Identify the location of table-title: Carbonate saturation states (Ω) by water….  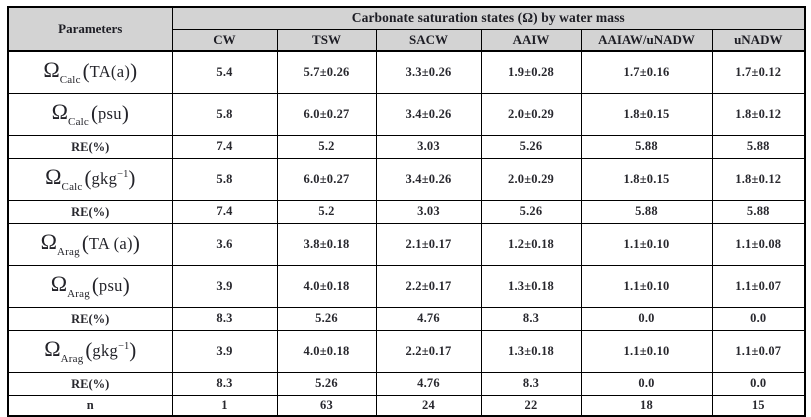
(488, 18).